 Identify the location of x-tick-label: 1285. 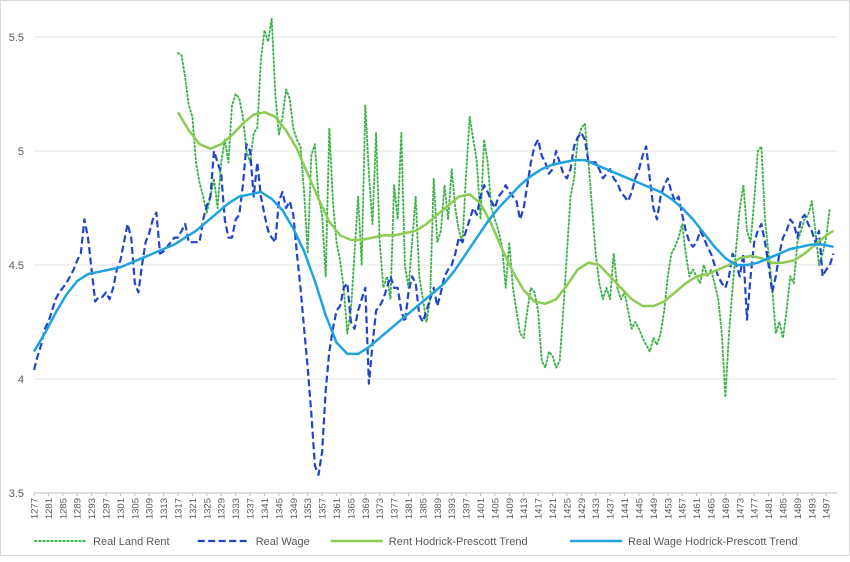
(63, 508).